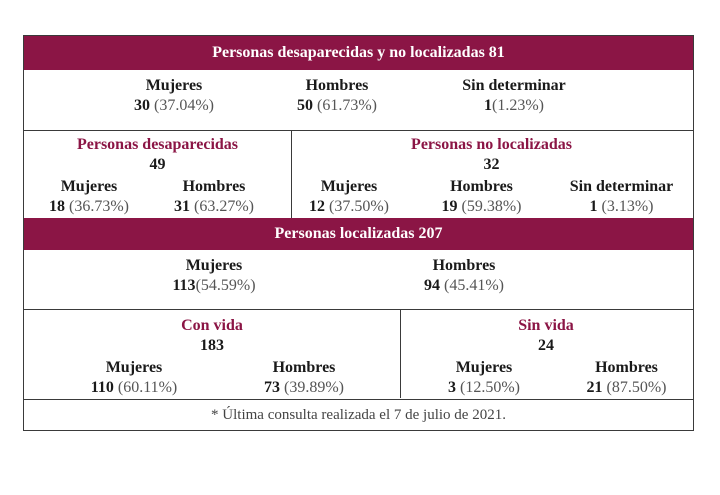 The width and height of the screenshot is (720, 495). Describe the element at coordinates (546, 345) in the screenshot. I see `sin-vida-total: 24` at that location.